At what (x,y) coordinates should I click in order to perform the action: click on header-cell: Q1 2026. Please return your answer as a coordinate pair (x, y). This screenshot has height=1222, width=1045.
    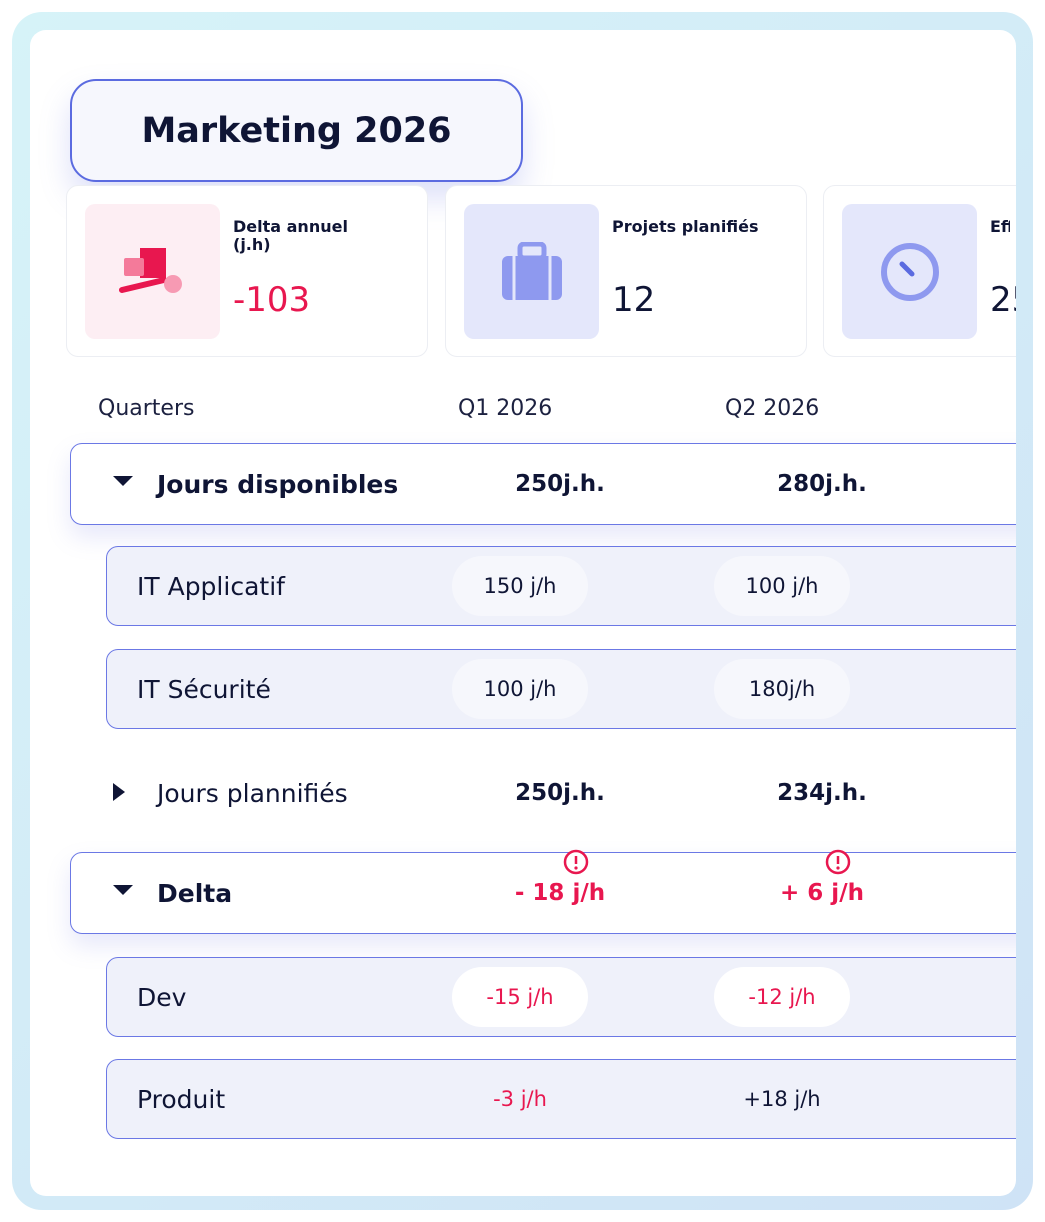
    Looking at the image, I should click on (505, 408).